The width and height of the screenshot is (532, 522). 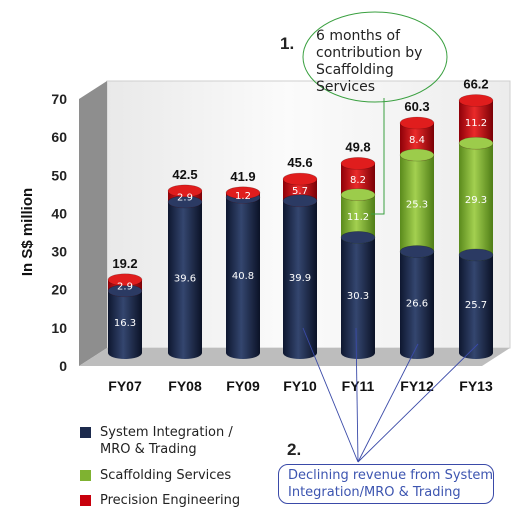 I want to click on annotation-2-number: 2., so click(x=294, y=449).